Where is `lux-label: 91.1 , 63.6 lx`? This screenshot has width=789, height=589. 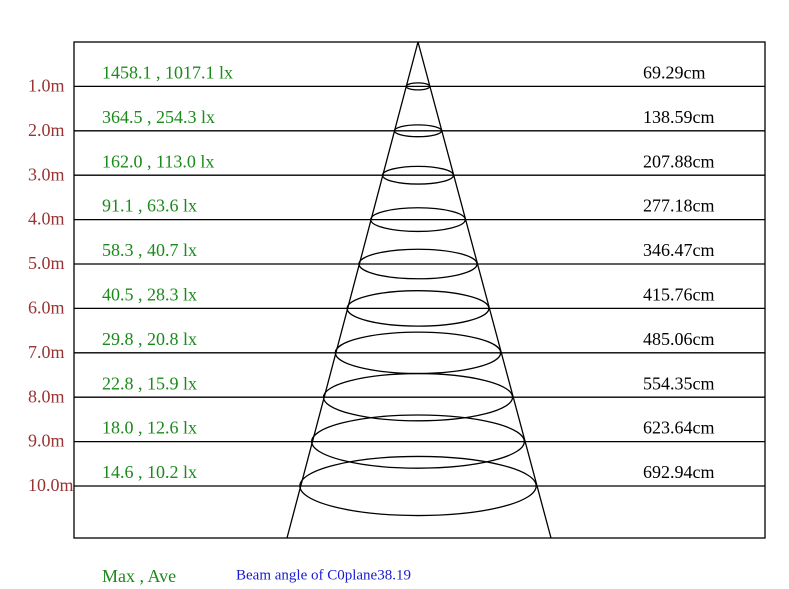
lux-label: 91.1 , 63.6 lx is located at coordinates (149, 206).